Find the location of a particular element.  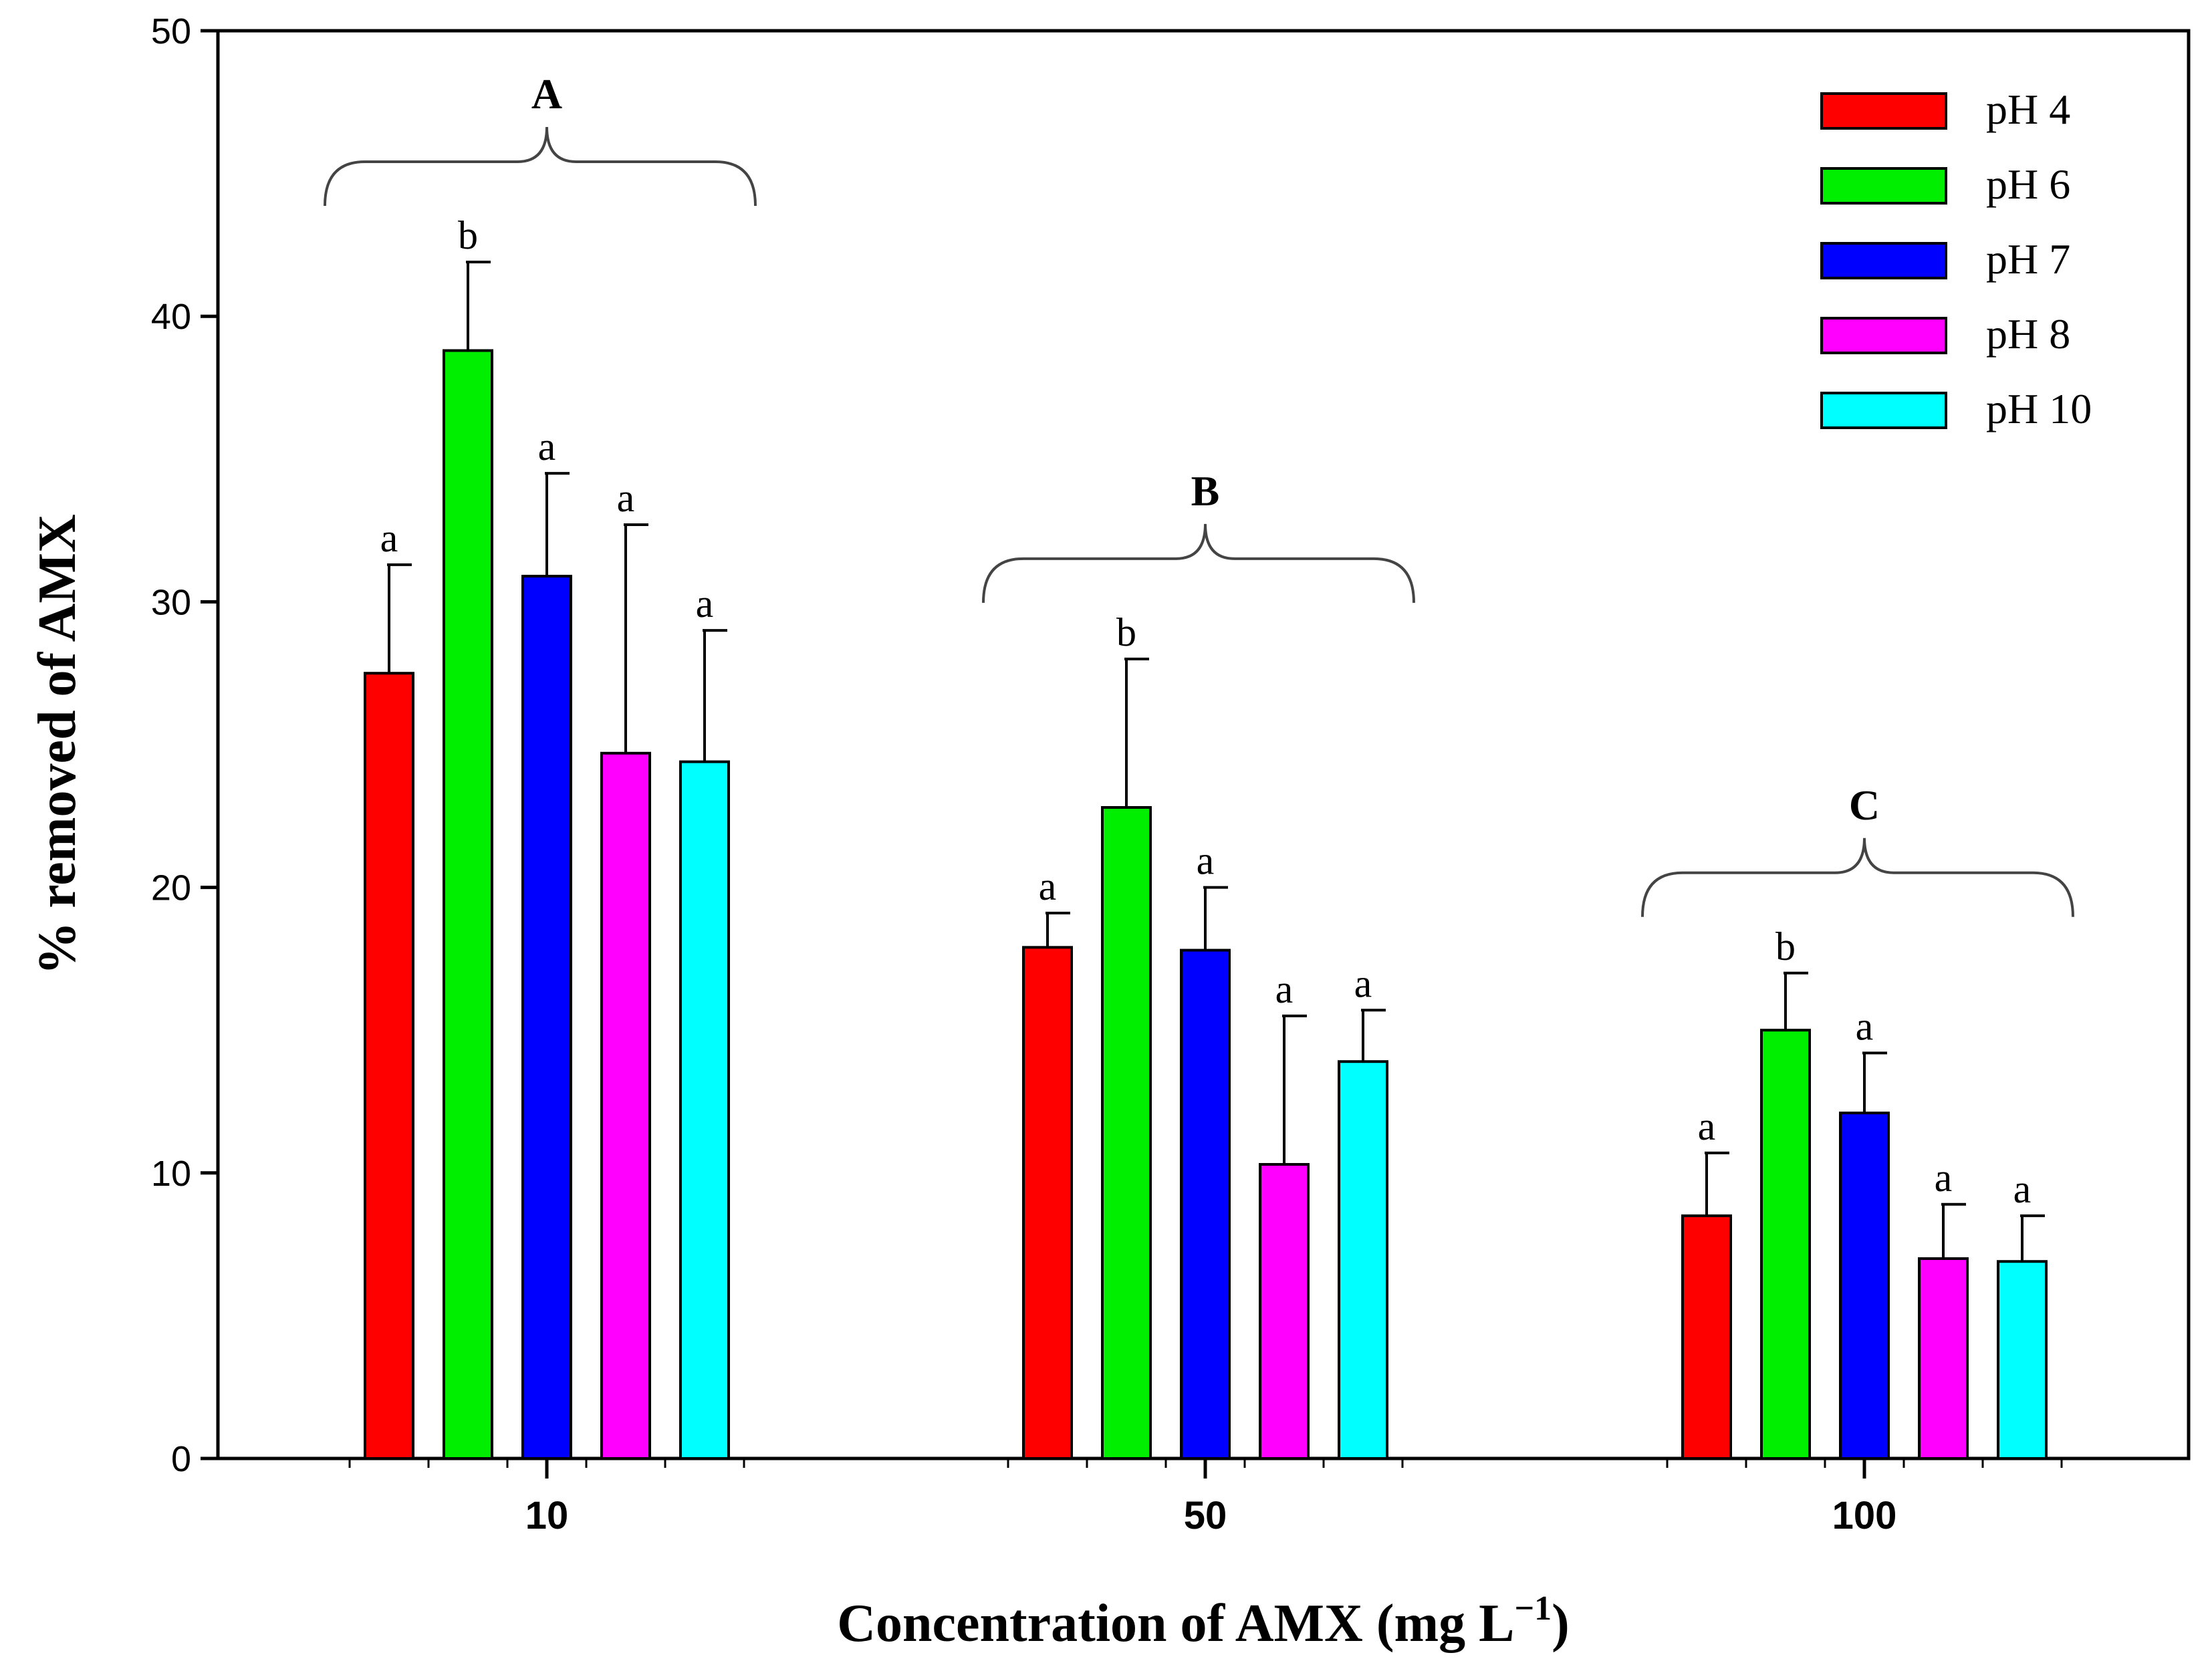

x-tick-label-10: 10 is located at coordinates (547, 1515).